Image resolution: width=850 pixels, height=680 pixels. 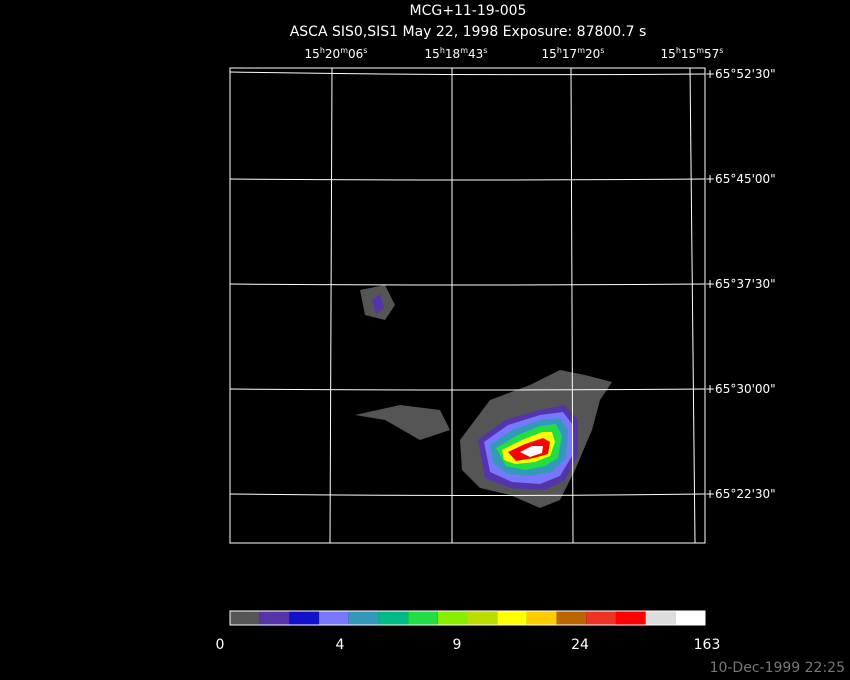 I want to click on emission-gray, so click(x=402, y=422).